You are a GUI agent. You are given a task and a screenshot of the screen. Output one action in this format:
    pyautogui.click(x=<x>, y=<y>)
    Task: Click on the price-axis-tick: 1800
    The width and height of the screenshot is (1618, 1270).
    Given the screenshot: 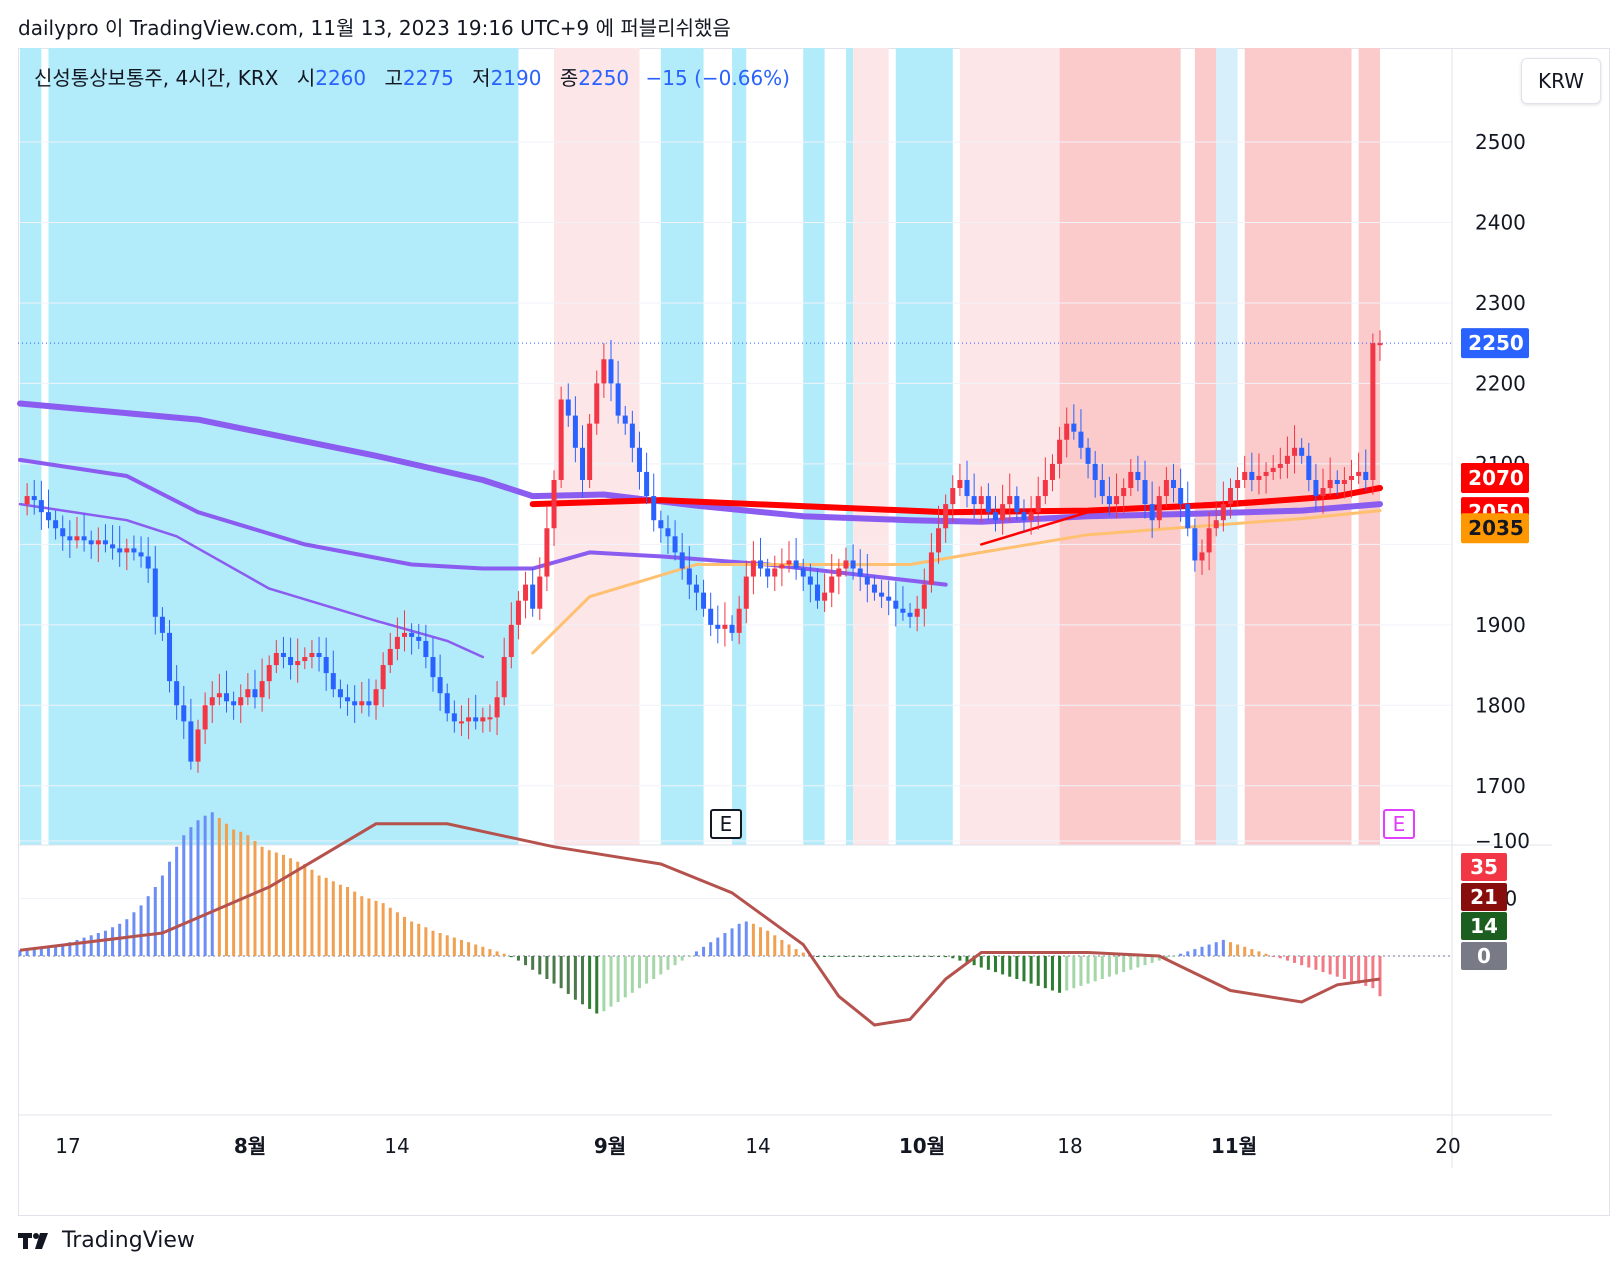 What is the action you would take?
    pyautogui.click(x=1500, y=705)
    